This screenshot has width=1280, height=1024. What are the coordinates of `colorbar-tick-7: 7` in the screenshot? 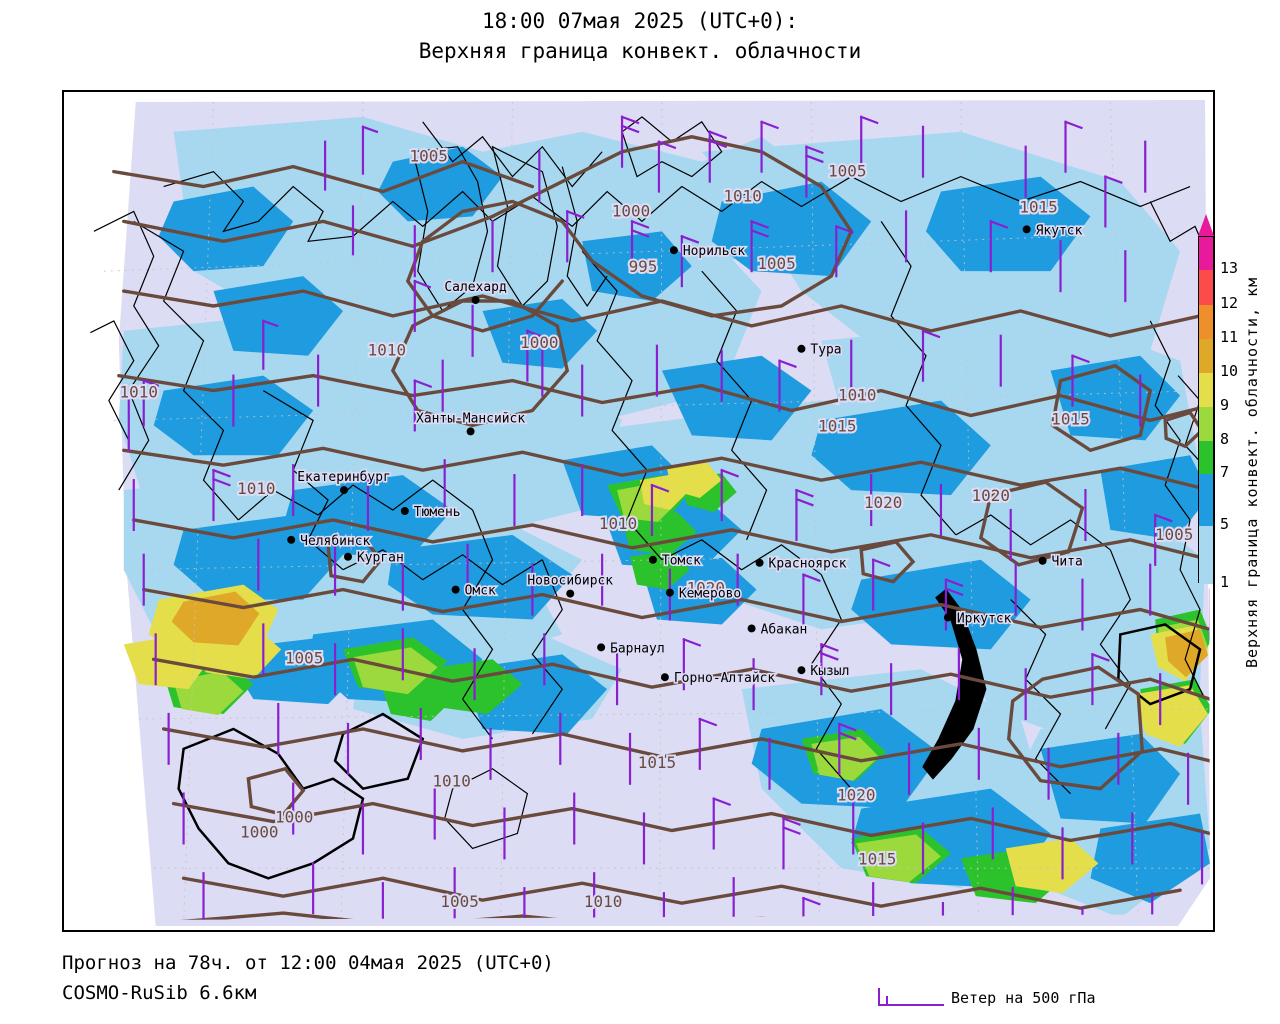 It's located at (1225, 472).